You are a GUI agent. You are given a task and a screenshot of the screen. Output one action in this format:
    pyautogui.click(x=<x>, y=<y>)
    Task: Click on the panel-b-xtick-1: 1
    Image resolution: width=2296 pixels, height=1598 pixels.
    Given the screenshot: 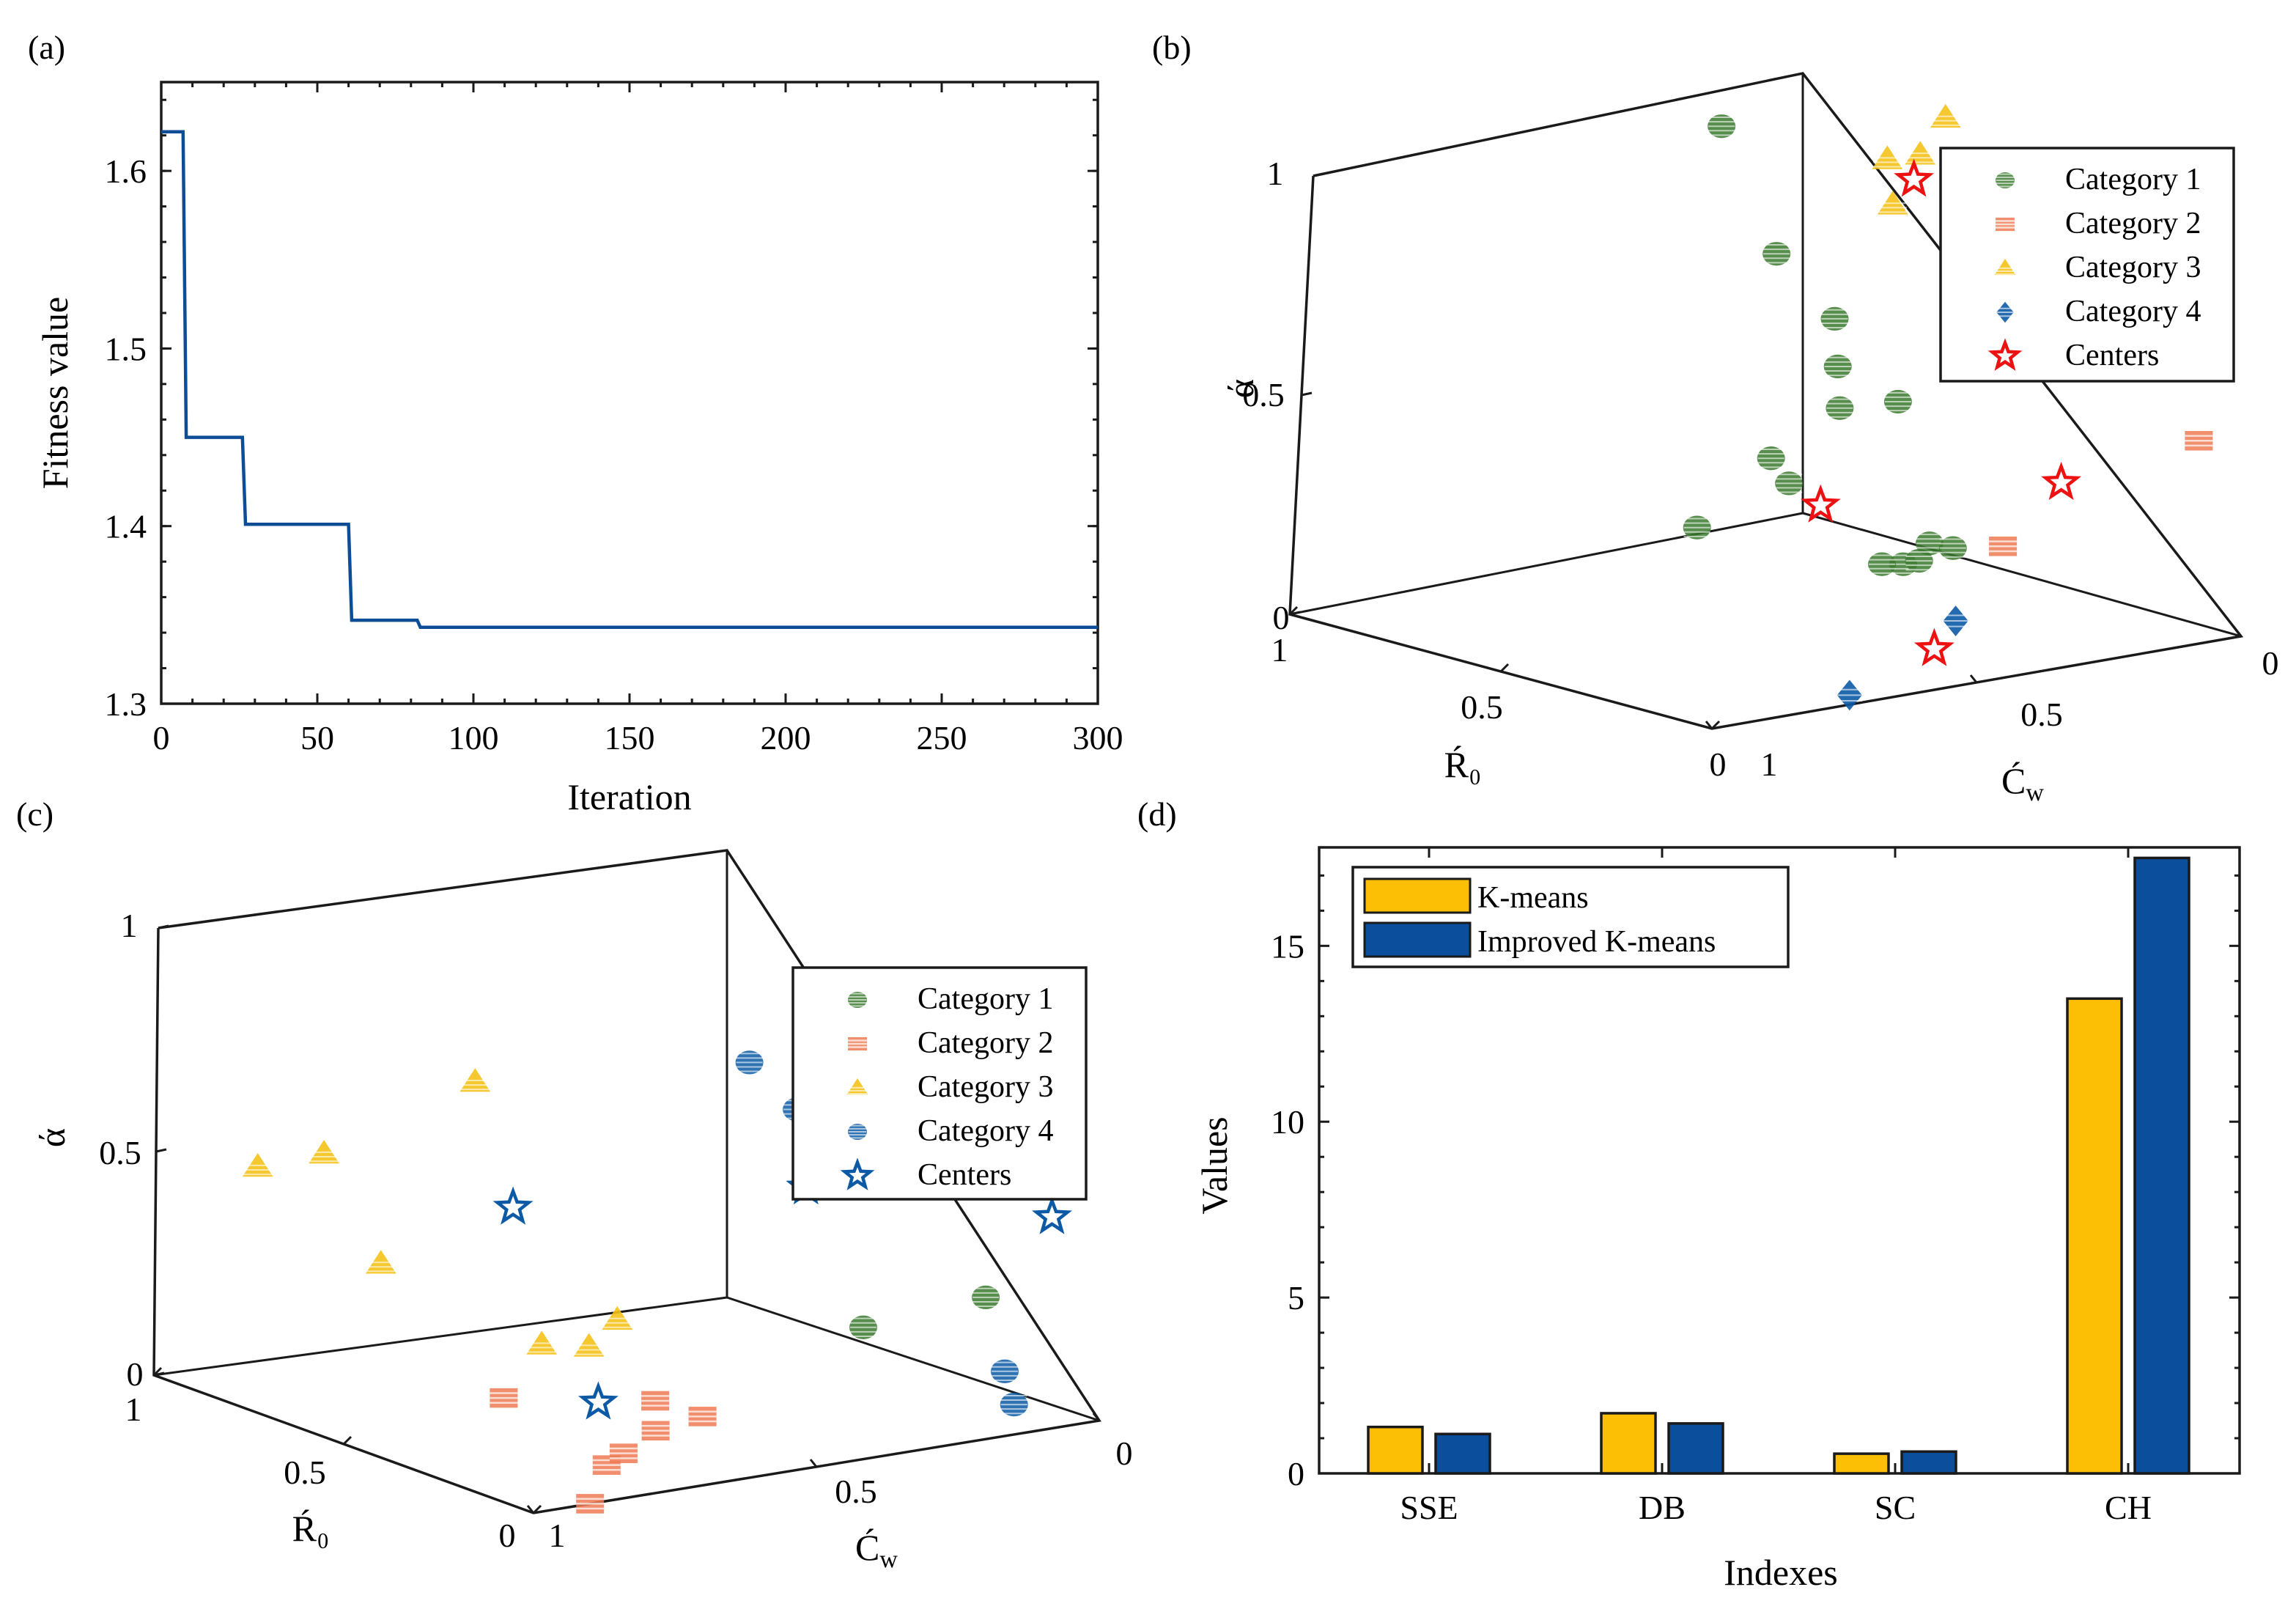 What is the action you would take?
    pyautogui.click(x=1279, y=650)
    